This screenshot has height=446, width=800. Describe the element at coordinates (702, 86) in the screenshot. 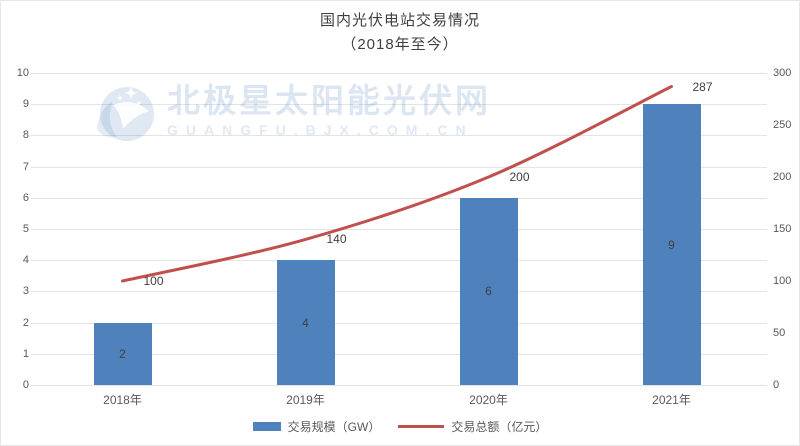

I see `line-value-label: 287` at that location.